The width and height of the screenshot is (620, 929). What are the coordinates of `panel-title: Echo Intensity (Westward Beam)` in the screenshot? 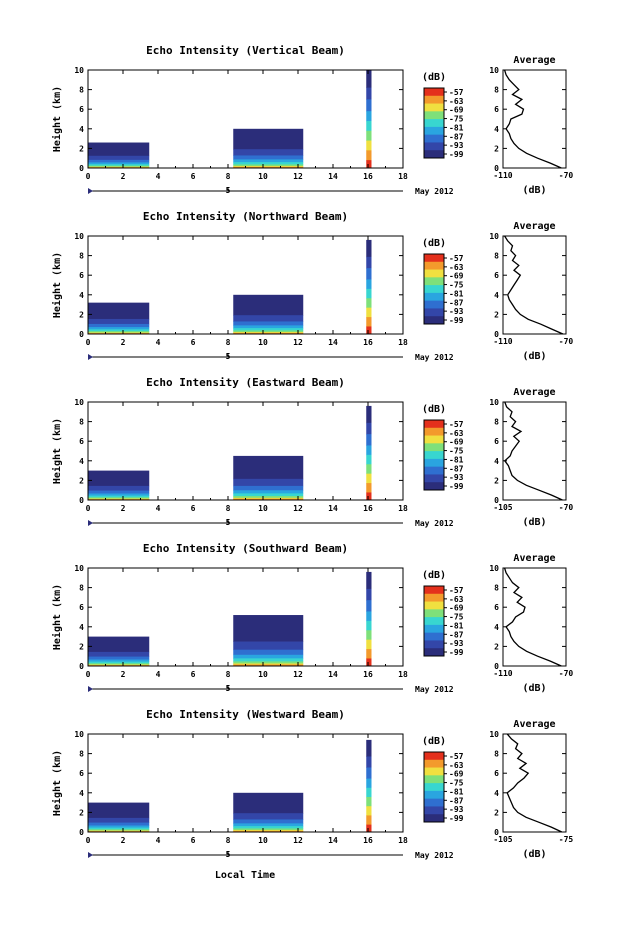 It's located at (245, 714).